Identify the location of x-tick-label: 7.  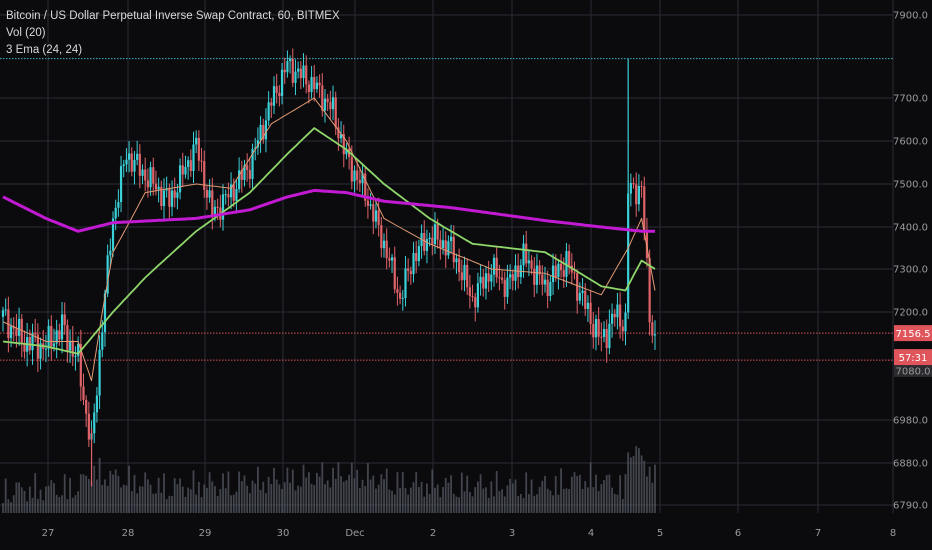
(818, 533).